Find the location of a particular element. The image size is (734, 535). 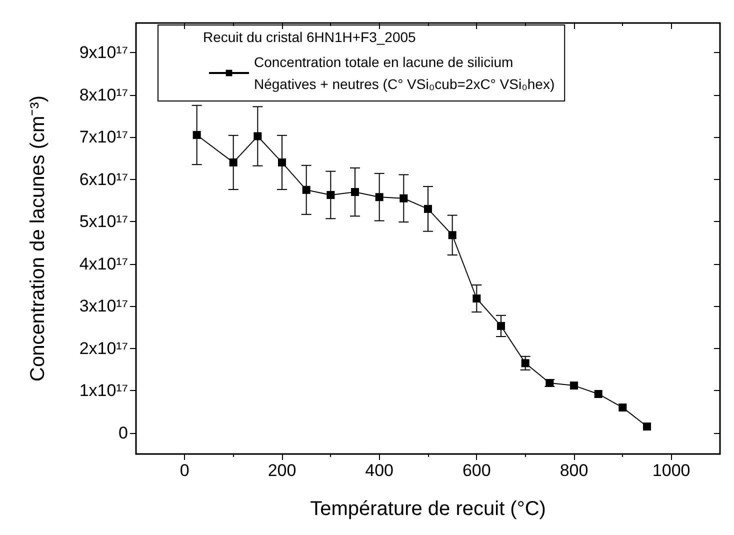

y-tick-label: 6x10¹⁷ is located at coordinates (103, 179).